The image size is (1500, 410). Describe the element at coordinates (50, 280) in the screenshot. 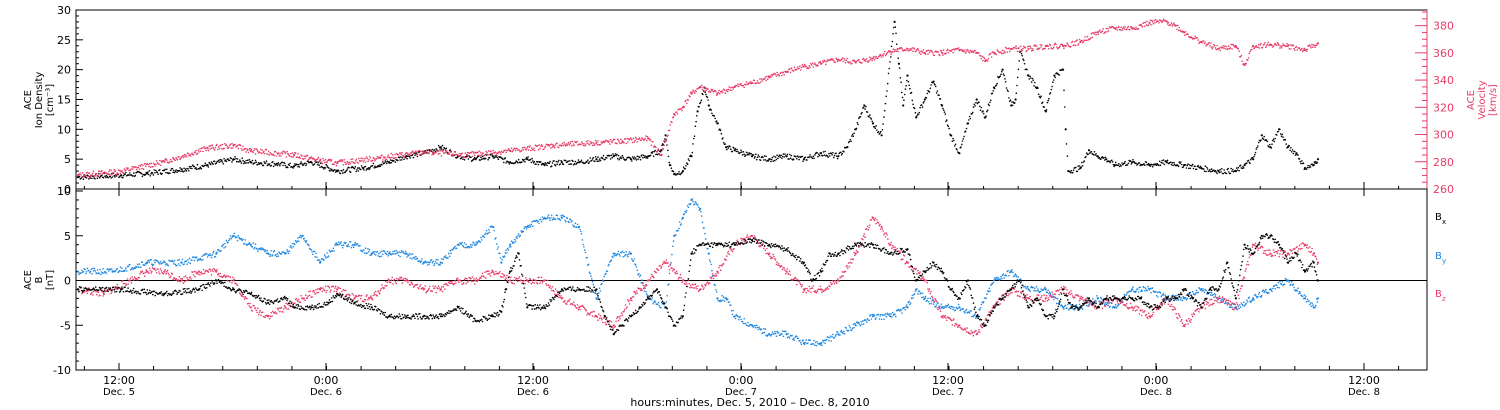

I see `bottom-y-label-line: [nT]` at that location.